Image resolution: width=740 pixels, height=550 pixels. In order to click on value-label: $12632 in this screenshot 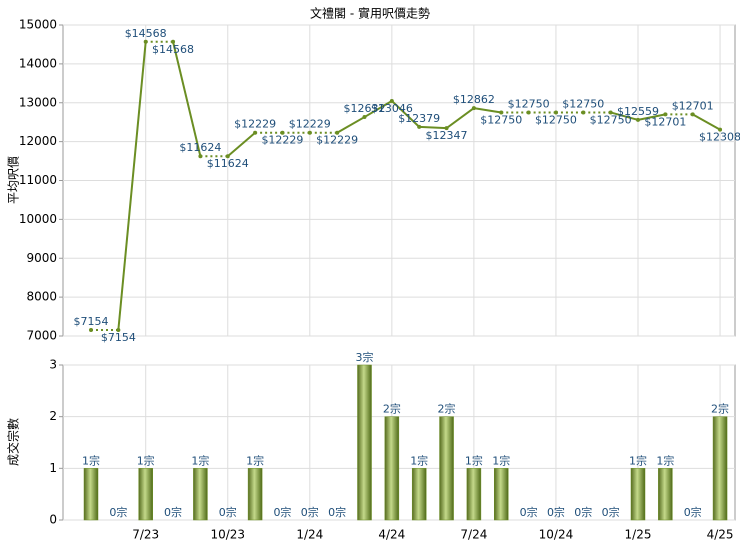, I will do `click(365, 108)`.